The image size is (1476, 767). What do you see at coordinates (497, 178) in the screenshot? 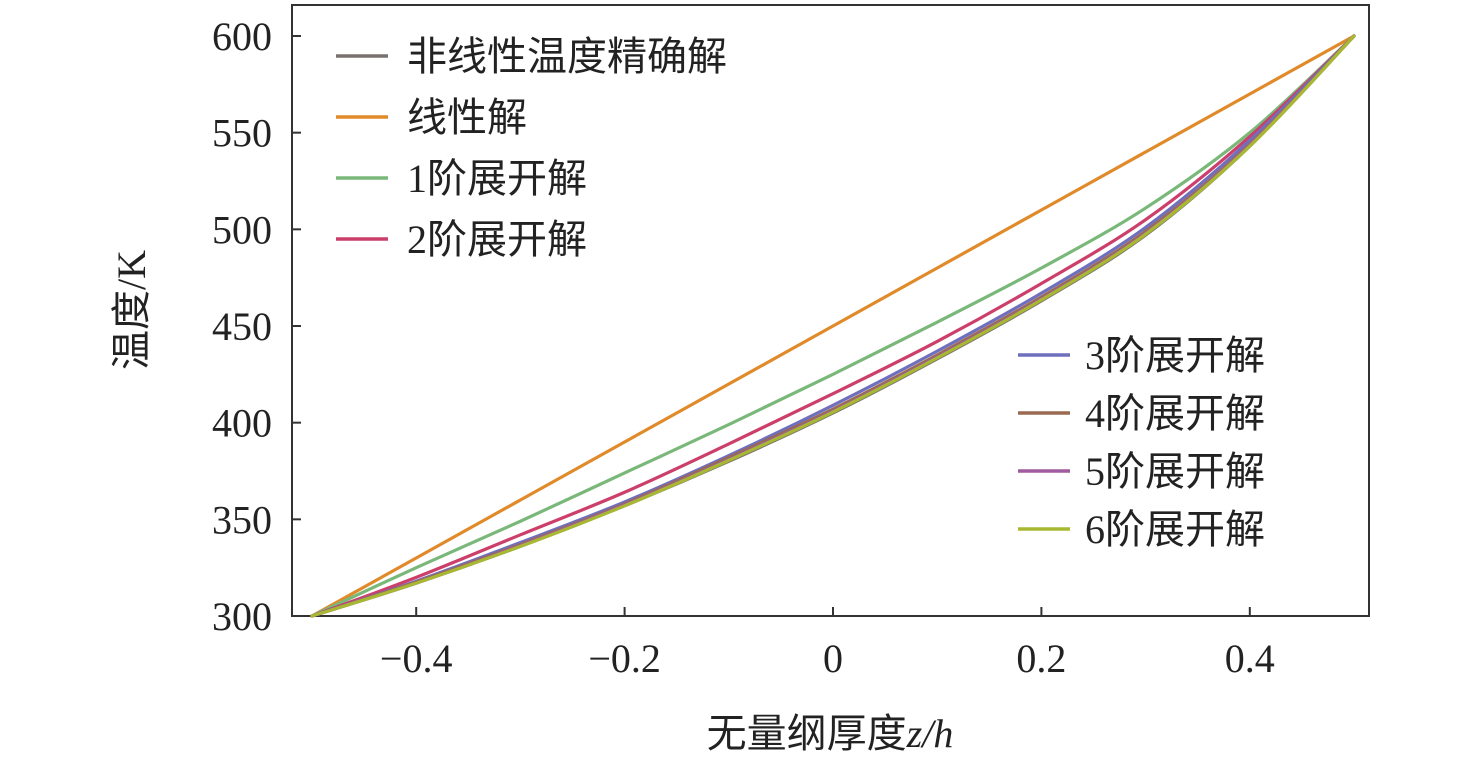
I see `legend-label: 1阶展开解` at bounding box center [497, 178].